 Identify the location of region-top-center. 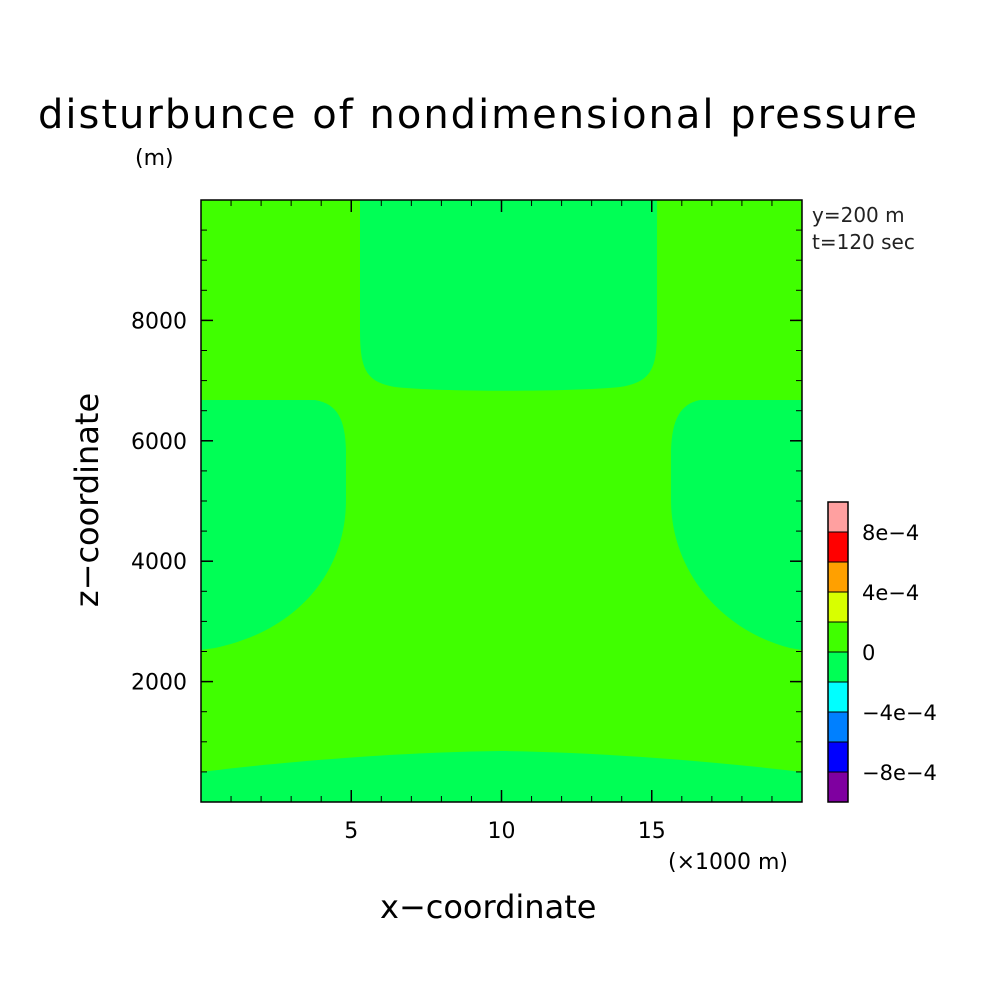
(508, 295).